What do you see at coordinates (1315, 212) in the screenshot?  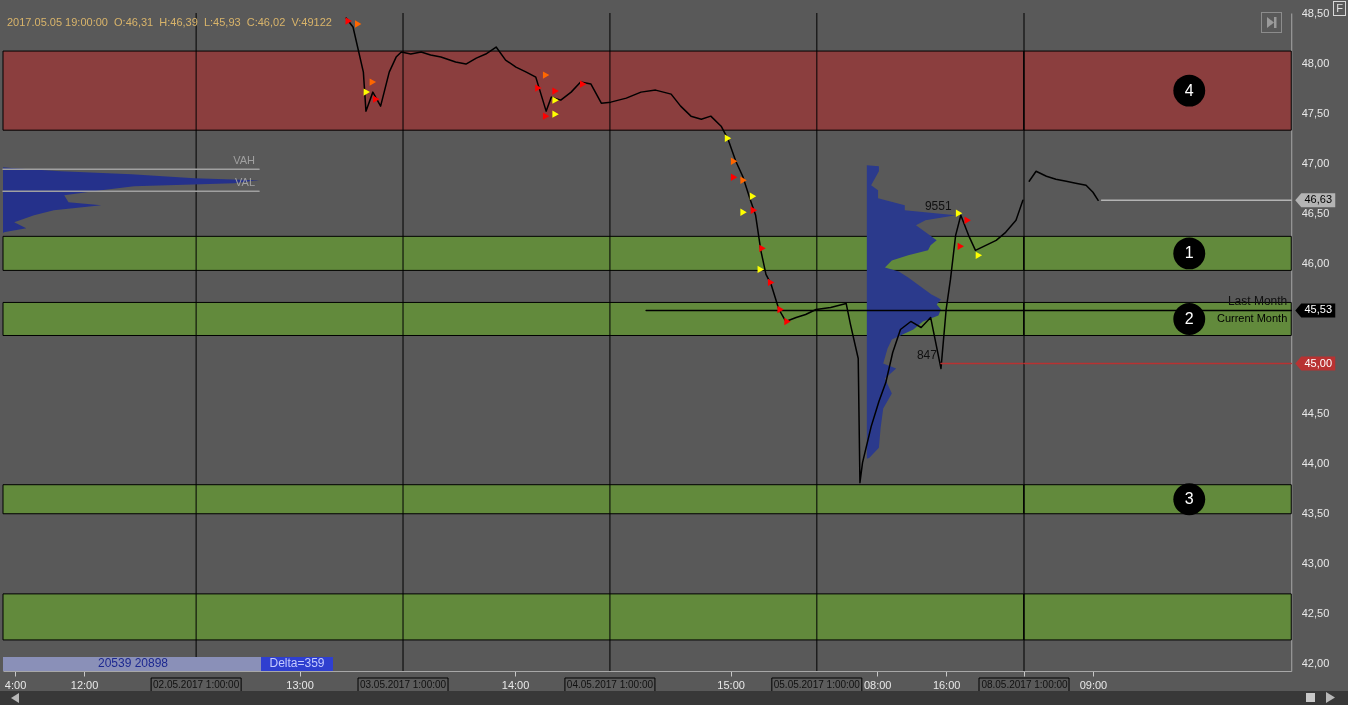 I see `y-tick-label: 46,50` at bounding box center [1315, 212].